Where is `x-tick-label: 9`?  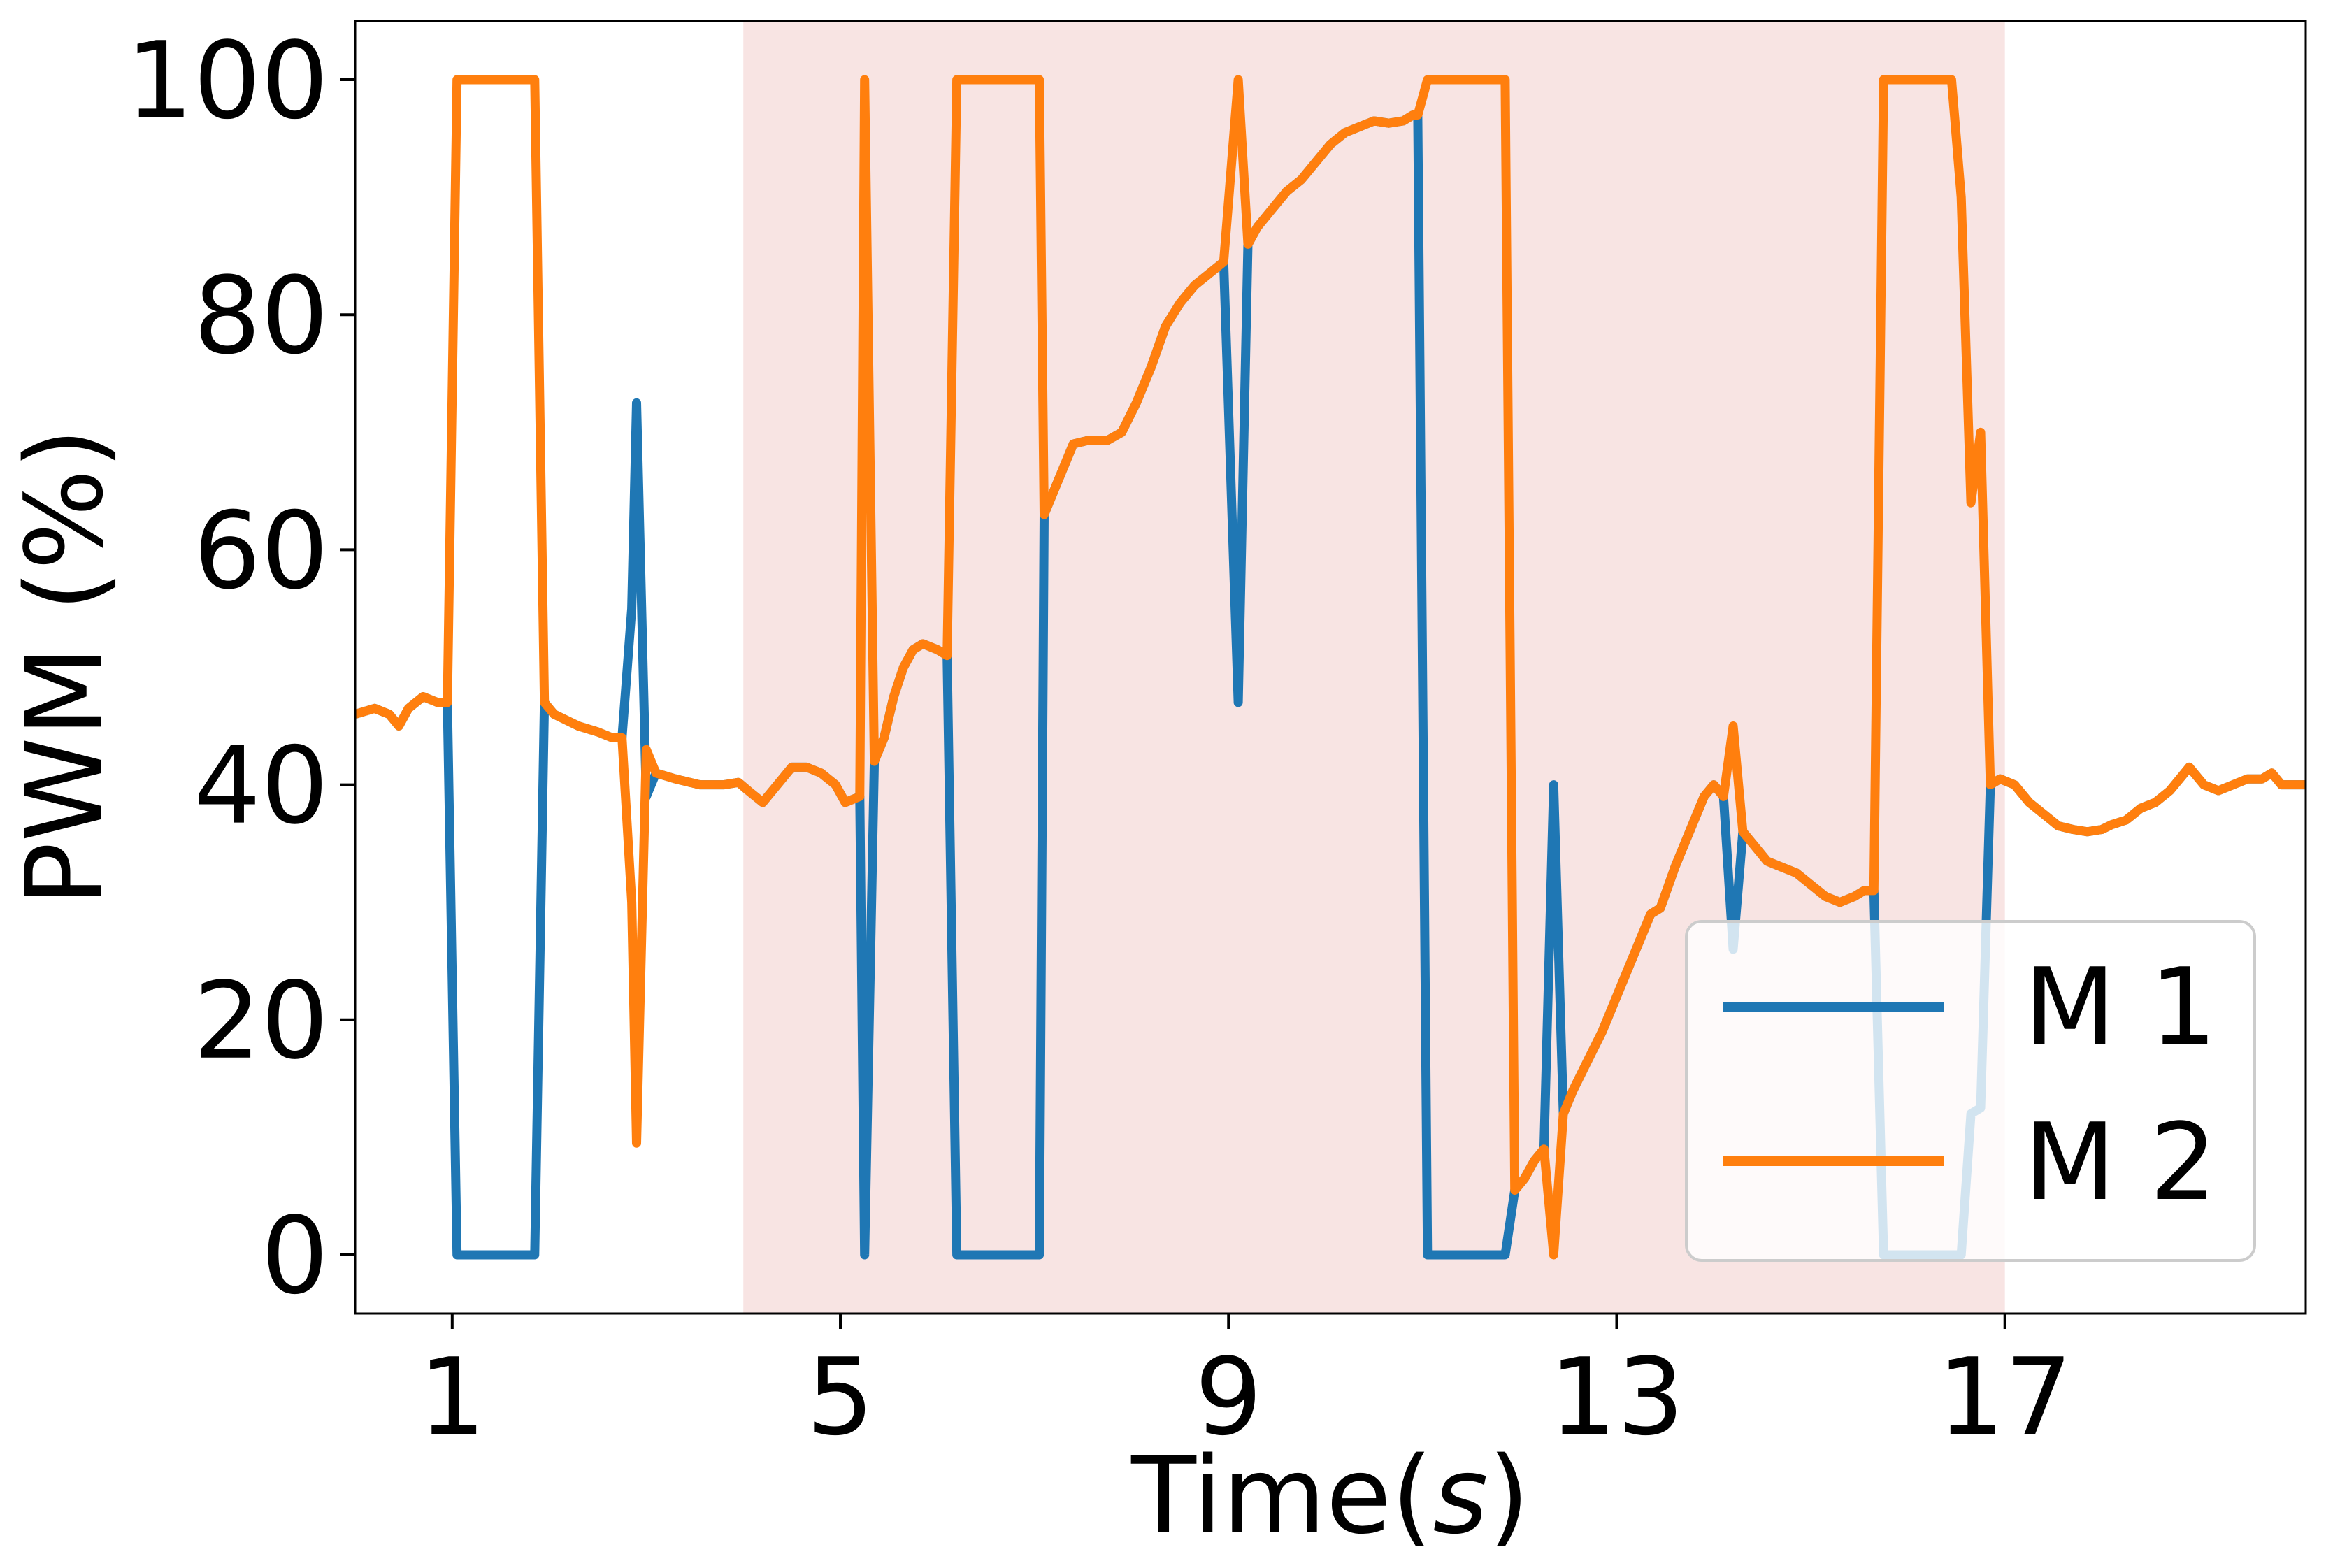
x-tick-label: 9 is located at coordinates (1229, 1397).